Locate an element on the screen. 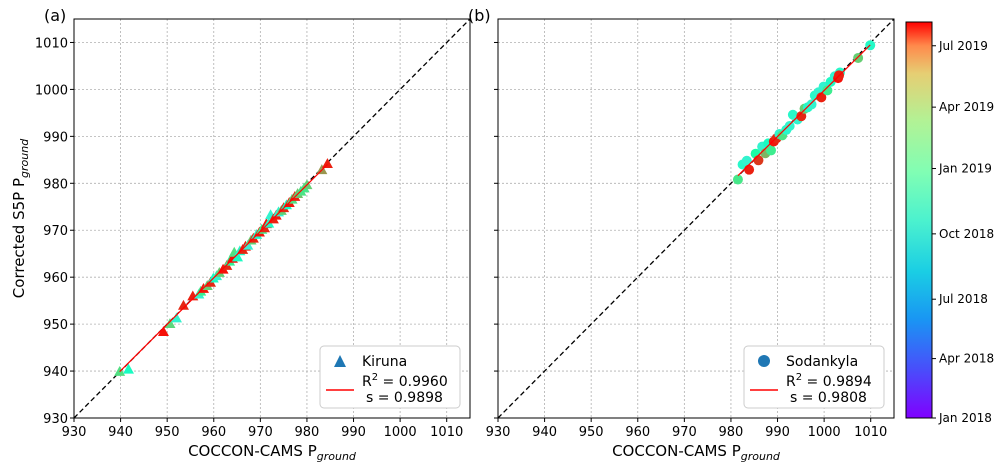  colorbar-gradient is located at coordinates (919, 220).